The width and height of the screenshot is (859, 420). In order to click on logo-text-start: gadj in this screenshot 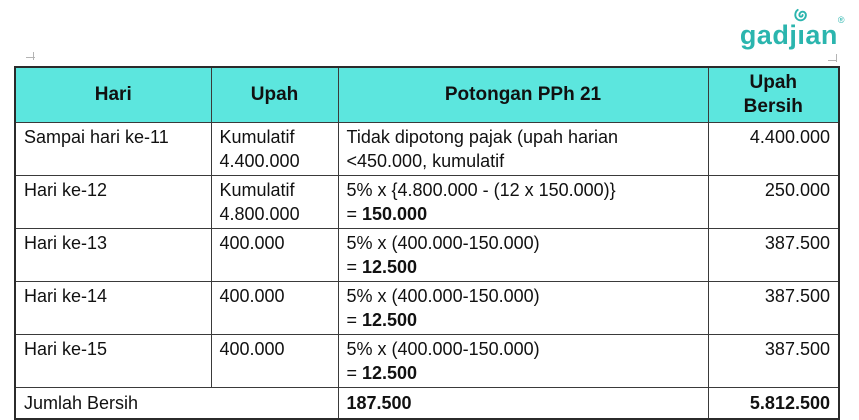, I will do `click(768, 35)`.